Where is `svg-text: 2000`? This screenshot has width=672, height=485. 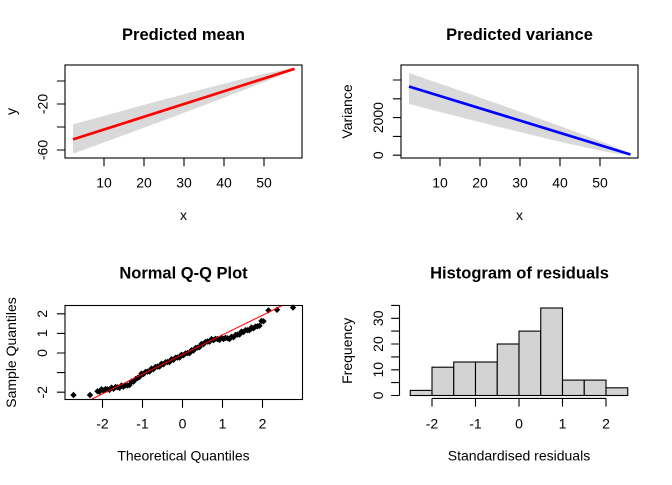
svg-text: 2000 is located at coordinates (378, 117).